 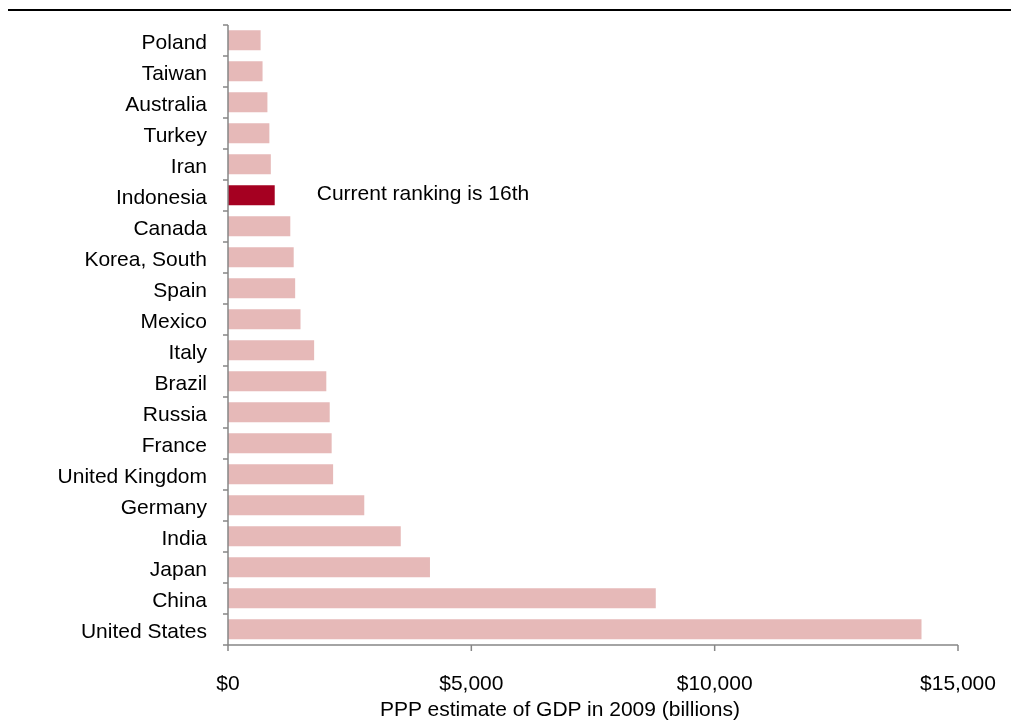 I want to click on y-tick-label: Indonesia, so click(x=161, y=195).